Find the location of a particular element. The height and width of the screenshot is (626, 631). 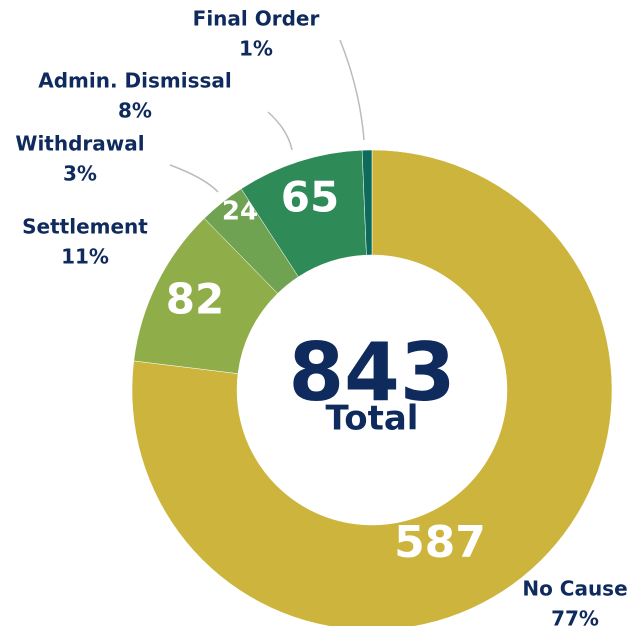

percent-label: 11% is located at coordinates (85, 257).